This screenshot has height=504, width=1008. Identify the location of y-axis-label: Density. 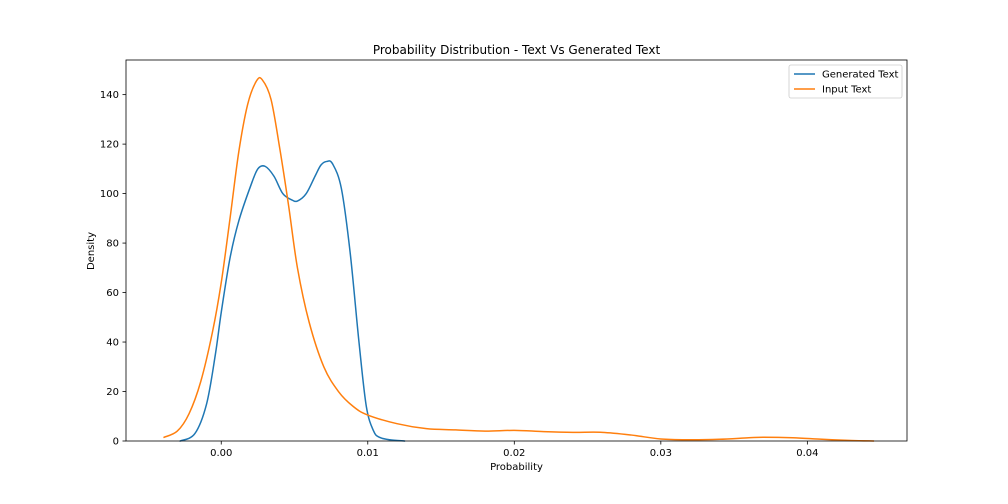
(91, 251).